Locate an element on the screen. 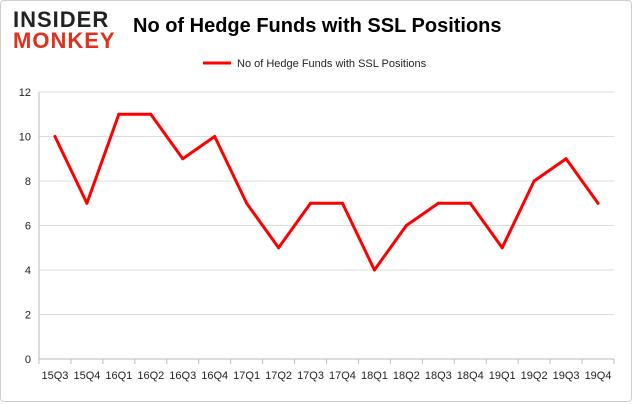 The image size is (634, 404). x-tick-label: 18Q2 is located at coordinates (406, 376).